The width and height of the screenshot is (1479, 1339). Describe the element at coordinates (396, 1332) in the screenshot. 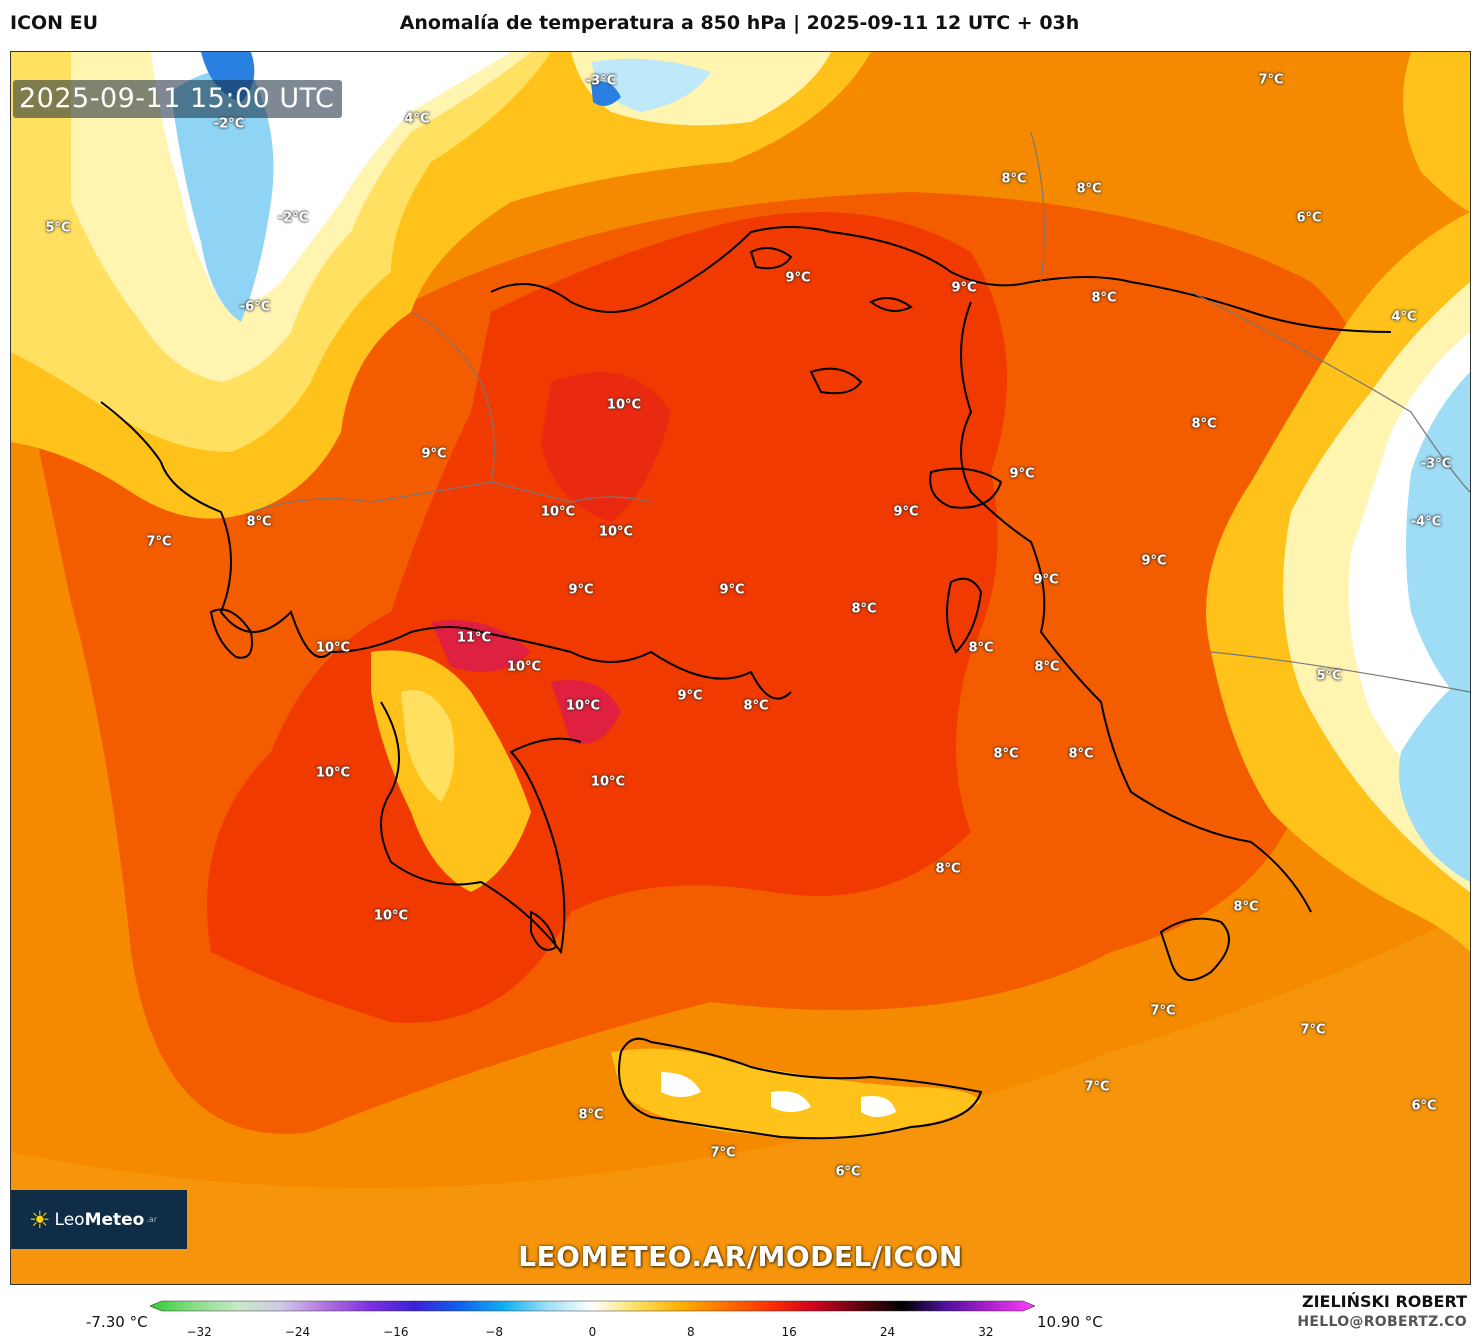

I see `colorbar-tick-label: −16` at that location.